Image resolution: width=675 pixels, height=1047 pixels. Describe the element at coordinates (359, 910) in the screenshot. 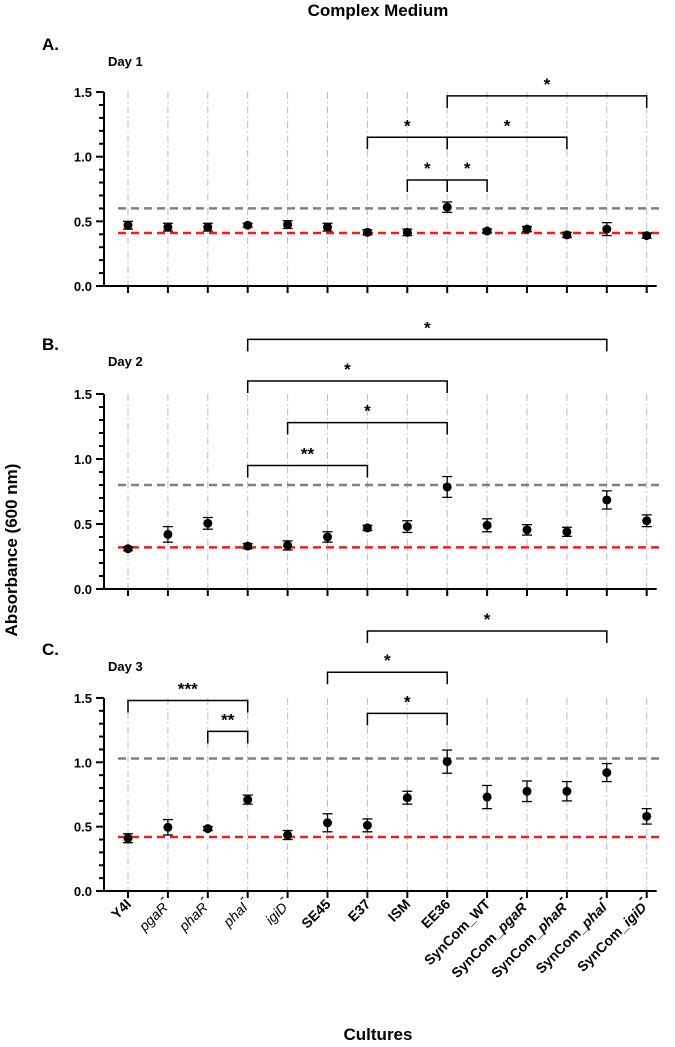

I see `x-tick-label: E37` at that location.